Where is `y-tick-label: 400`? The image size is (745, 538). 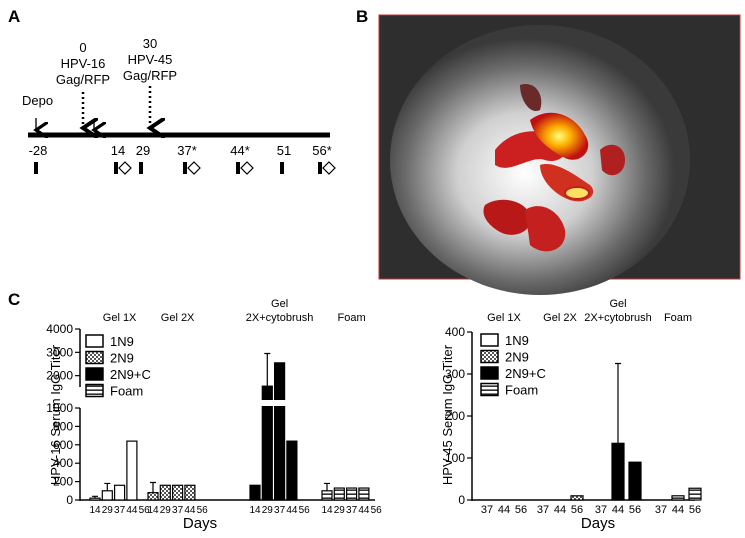
y-tick-label: 400 is located at coordinates (63, 463).